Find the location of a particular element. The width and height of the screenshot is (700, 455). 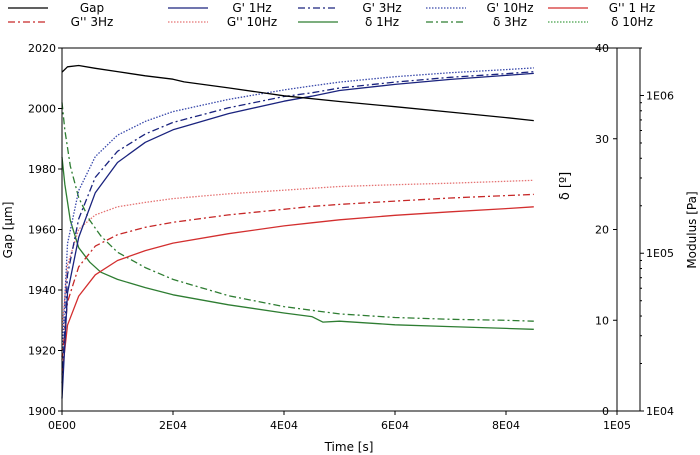

x-tick-label: 6E04 is located at coordinates (395, 425).